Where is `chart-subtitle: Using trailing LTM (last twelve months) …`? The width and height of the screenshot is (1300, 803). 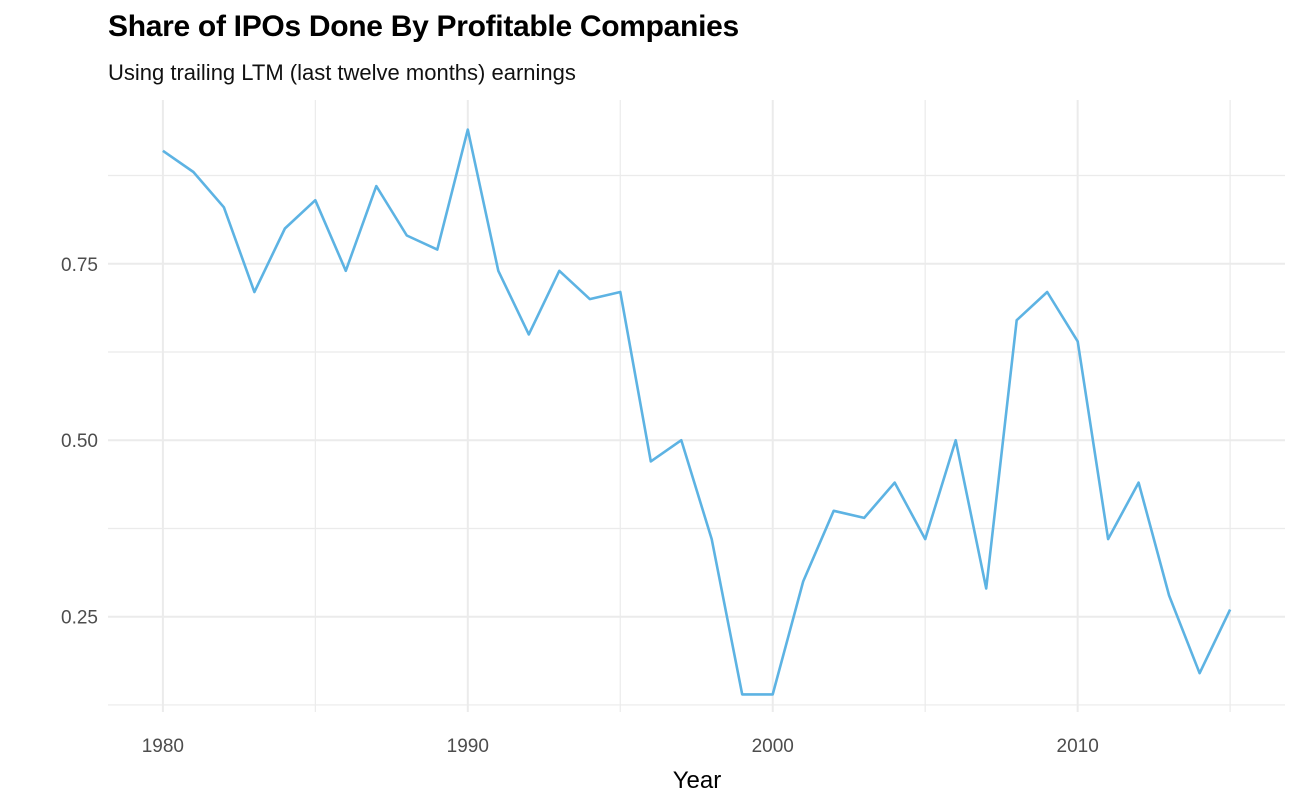
chart-subtitle: Using trailing LTM (last twelve months) … is located at coordinates (342, 72).